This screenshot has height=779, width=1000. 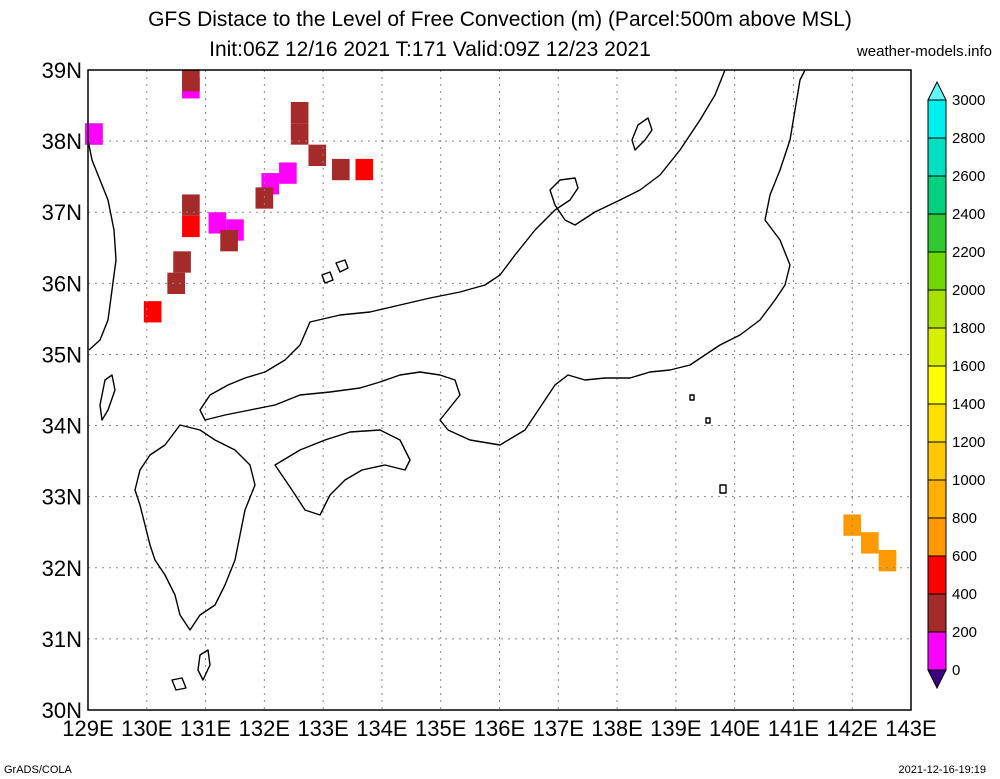 What do you see at coordinates (968, 480) in the screenshot?
I see `colorbar-label: 1000` at bounding box center [968, 480].